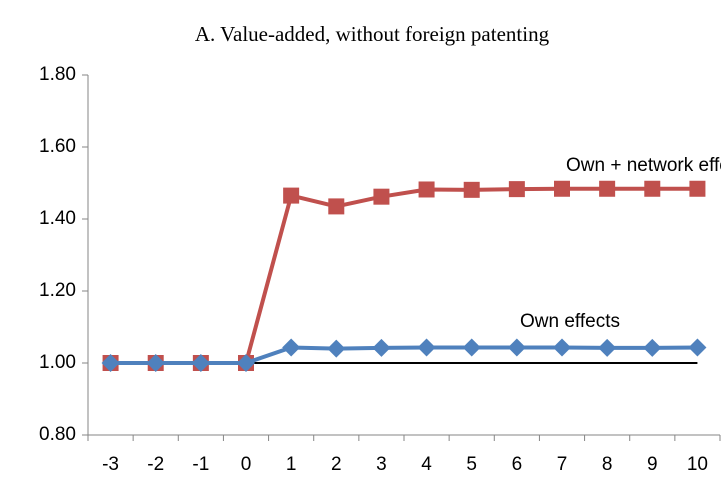 The image size is (721, 481). What do you see at coordinates (155, 464) in the screenshot?
I see `x-tick-label: -2` at bounding box center [155, 464].